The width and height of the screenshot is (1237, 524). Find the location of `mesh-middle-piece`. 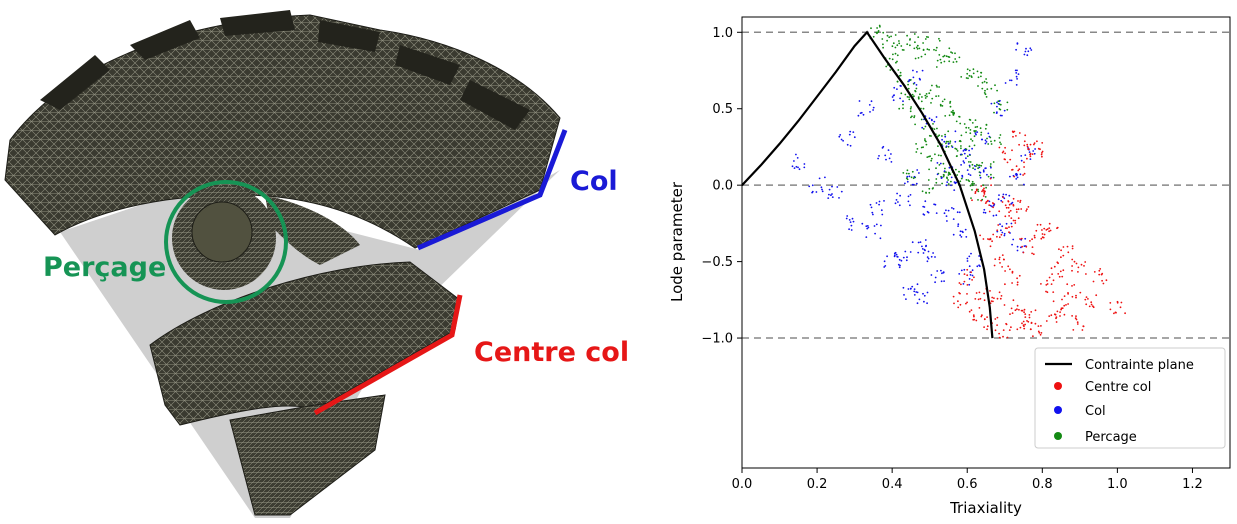

mesh-middle-piece is located at coordinates (312, 230).